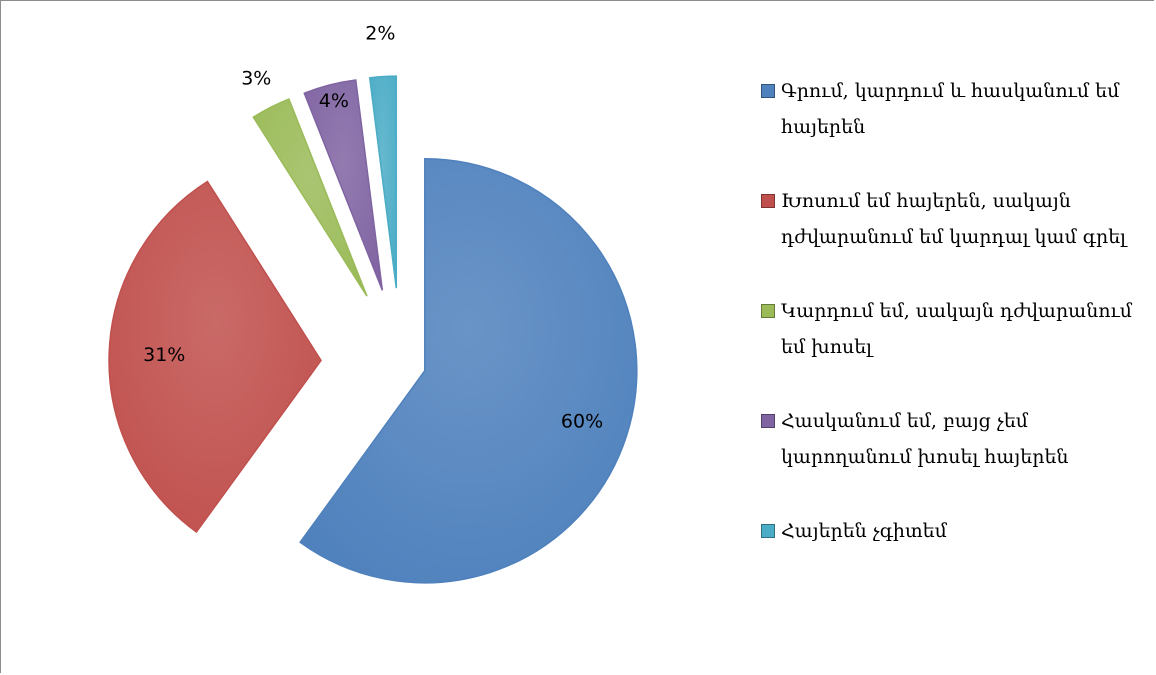  What do you see at coordinates (380, 34) in the screenshot?
I see `data-label: 2%` at bounding box center [380, 34].